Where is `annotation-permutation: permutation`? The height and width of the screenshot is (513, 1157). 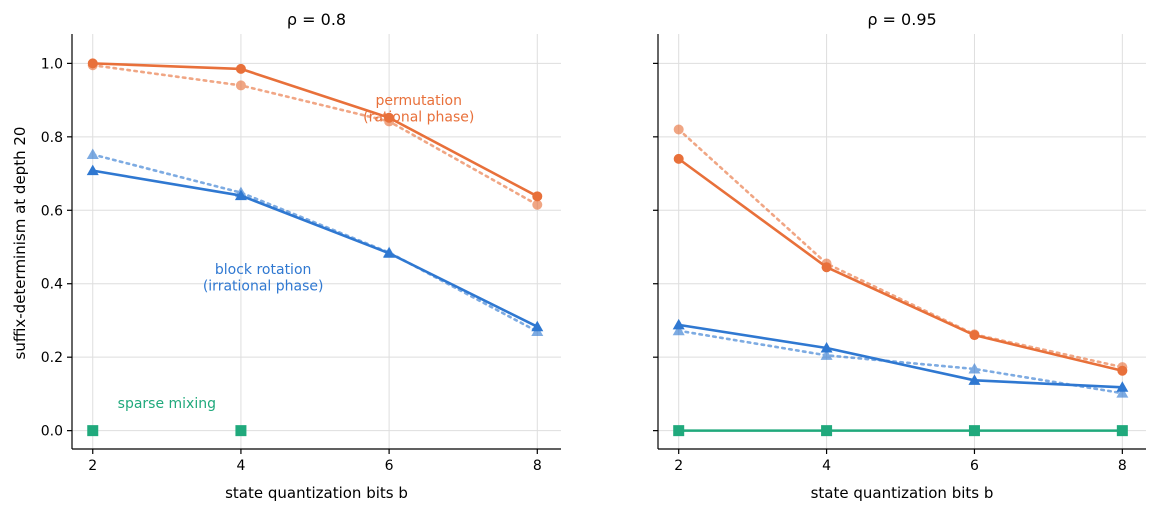
annotation-permutation: permutation is located at coordinates (419, 101).